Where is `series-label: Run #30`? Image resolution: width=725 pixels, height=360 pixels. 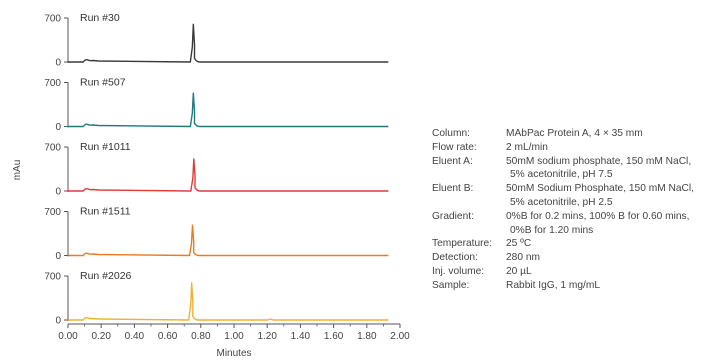
series-label: Run #30 is located at coordinates (100, 18).